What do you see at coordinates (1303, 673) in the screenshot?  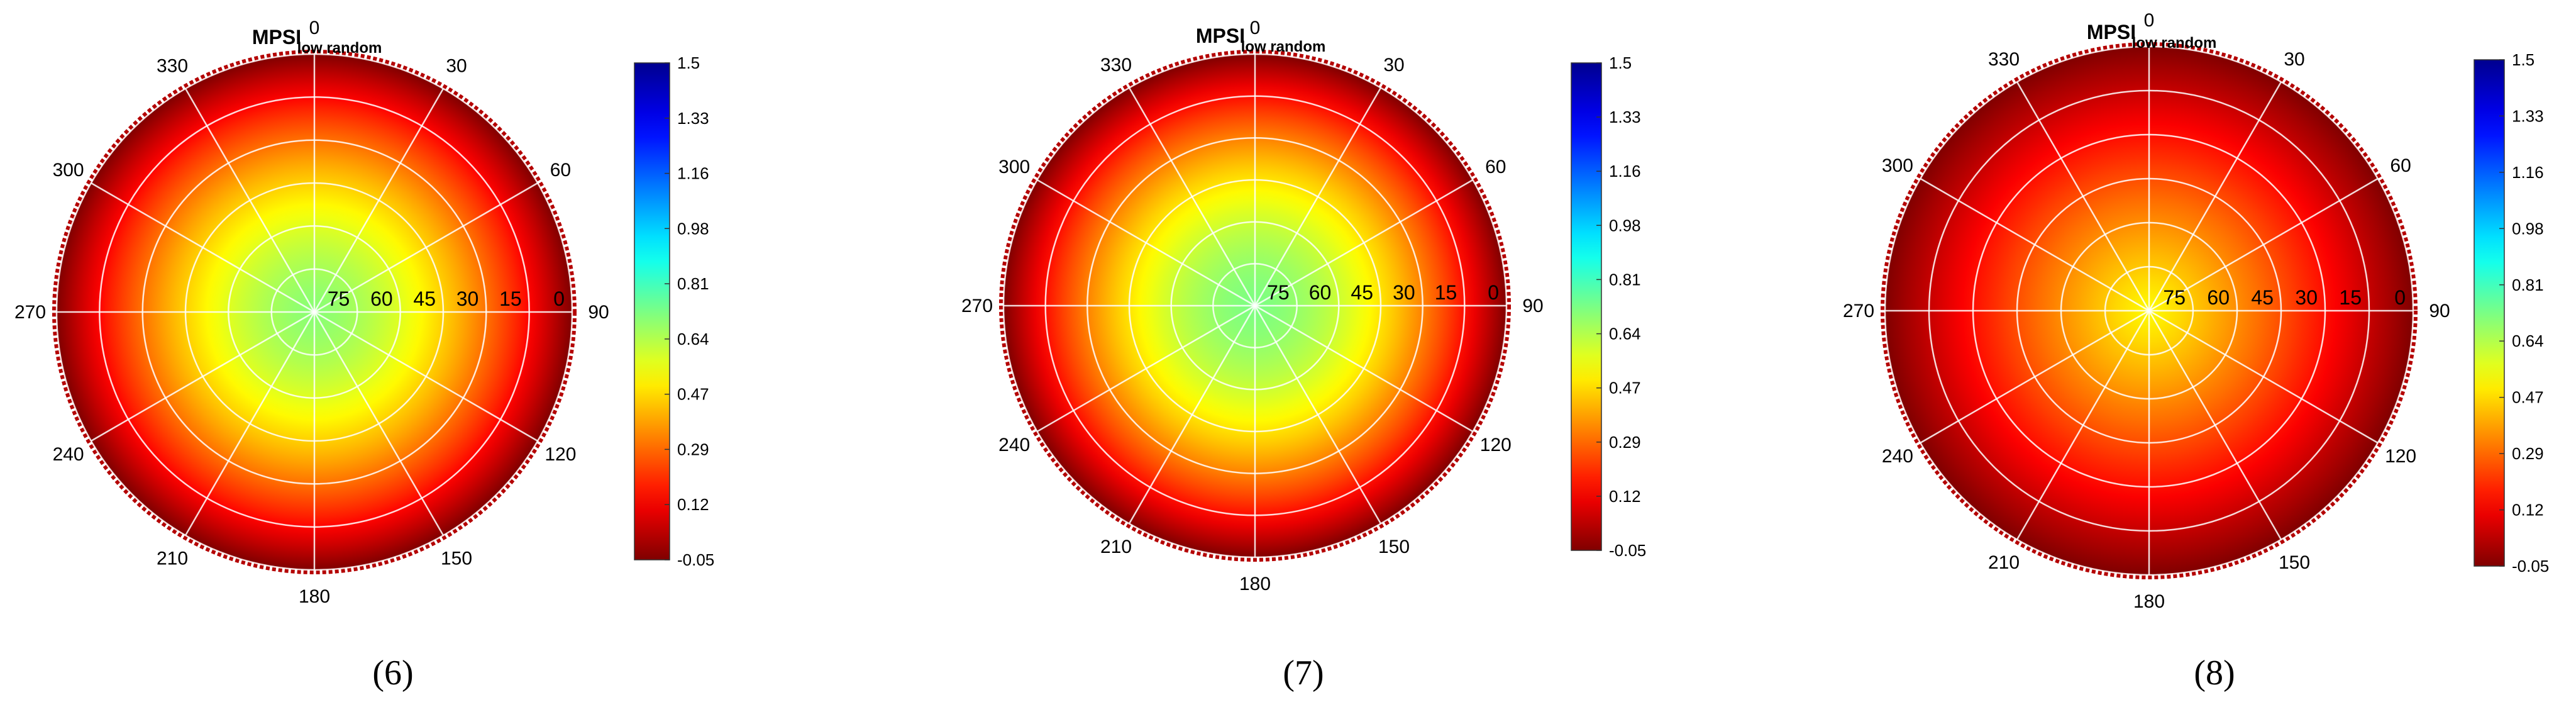 I see `panel-caption: (7)` at bounding box center [1303, 673].